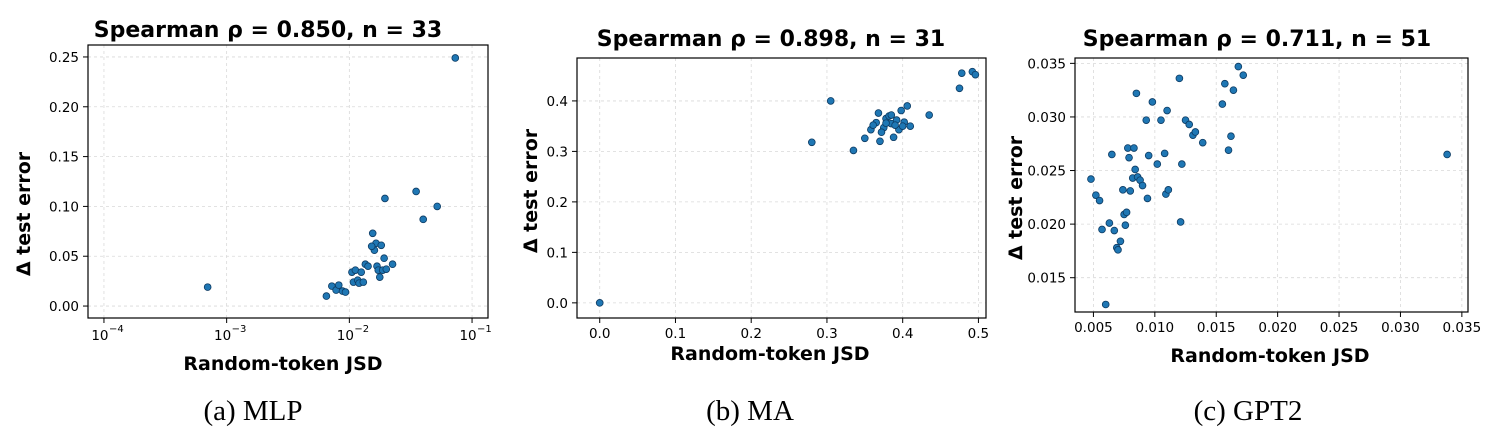  Describe the element at coordinates (64, 58) in the screenshot. I see `y-tick-label: 0.25` at that location.